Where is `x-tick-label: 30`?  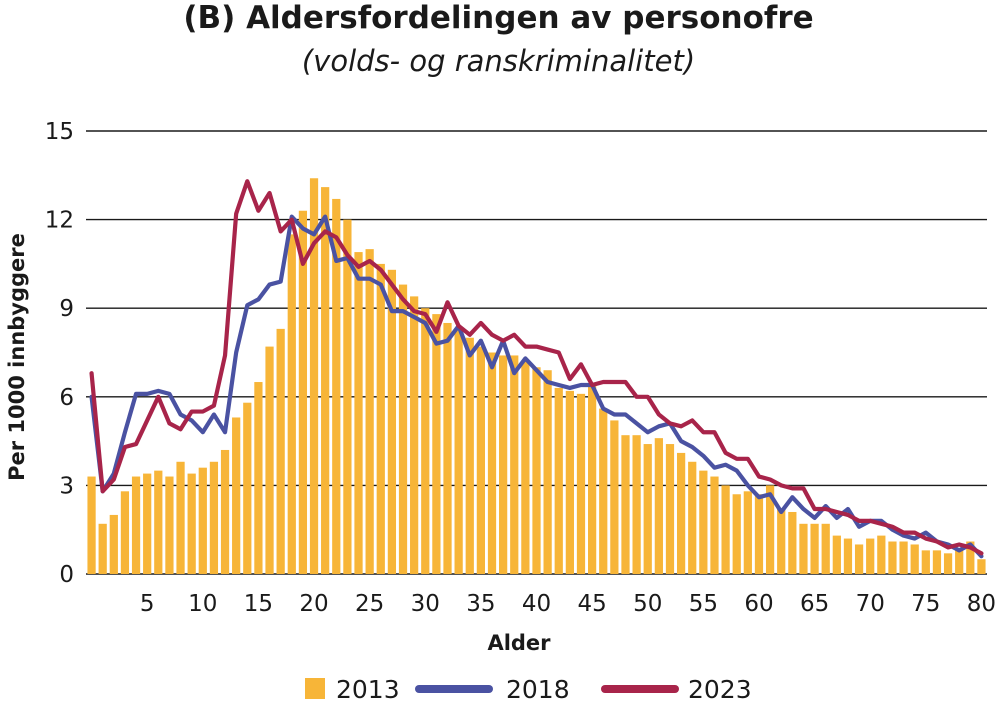
x-tick-label: 30 is located at coordinates (425, 604).